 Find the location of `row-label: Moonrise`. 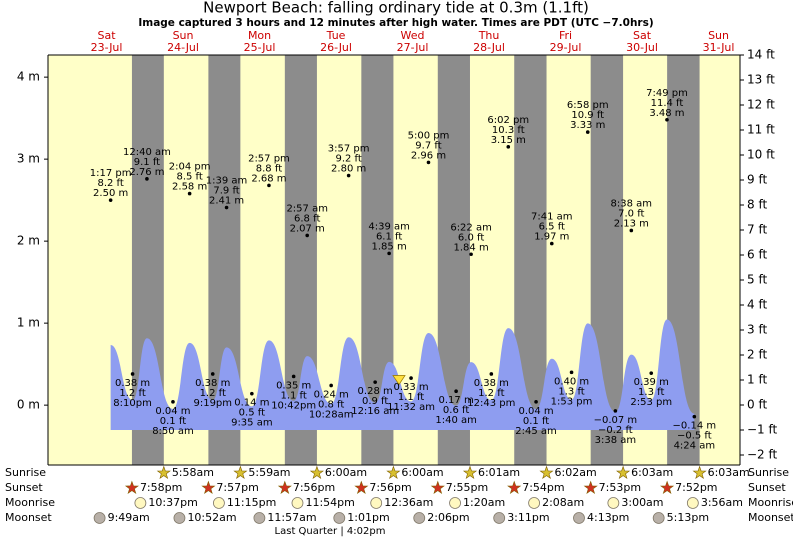

row-label: Moonrise is located at coordinates (30, 502).